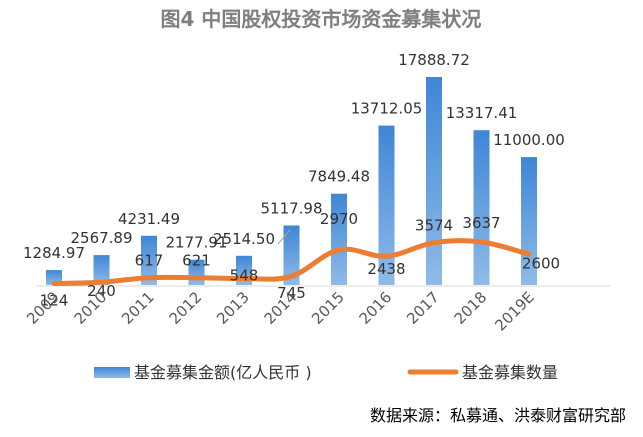 This screenshot has width=643, height=437. What do you see at coordinates (386, 205) in the screenshot?
I see `bar-2016` at bounding box center [386, 205].